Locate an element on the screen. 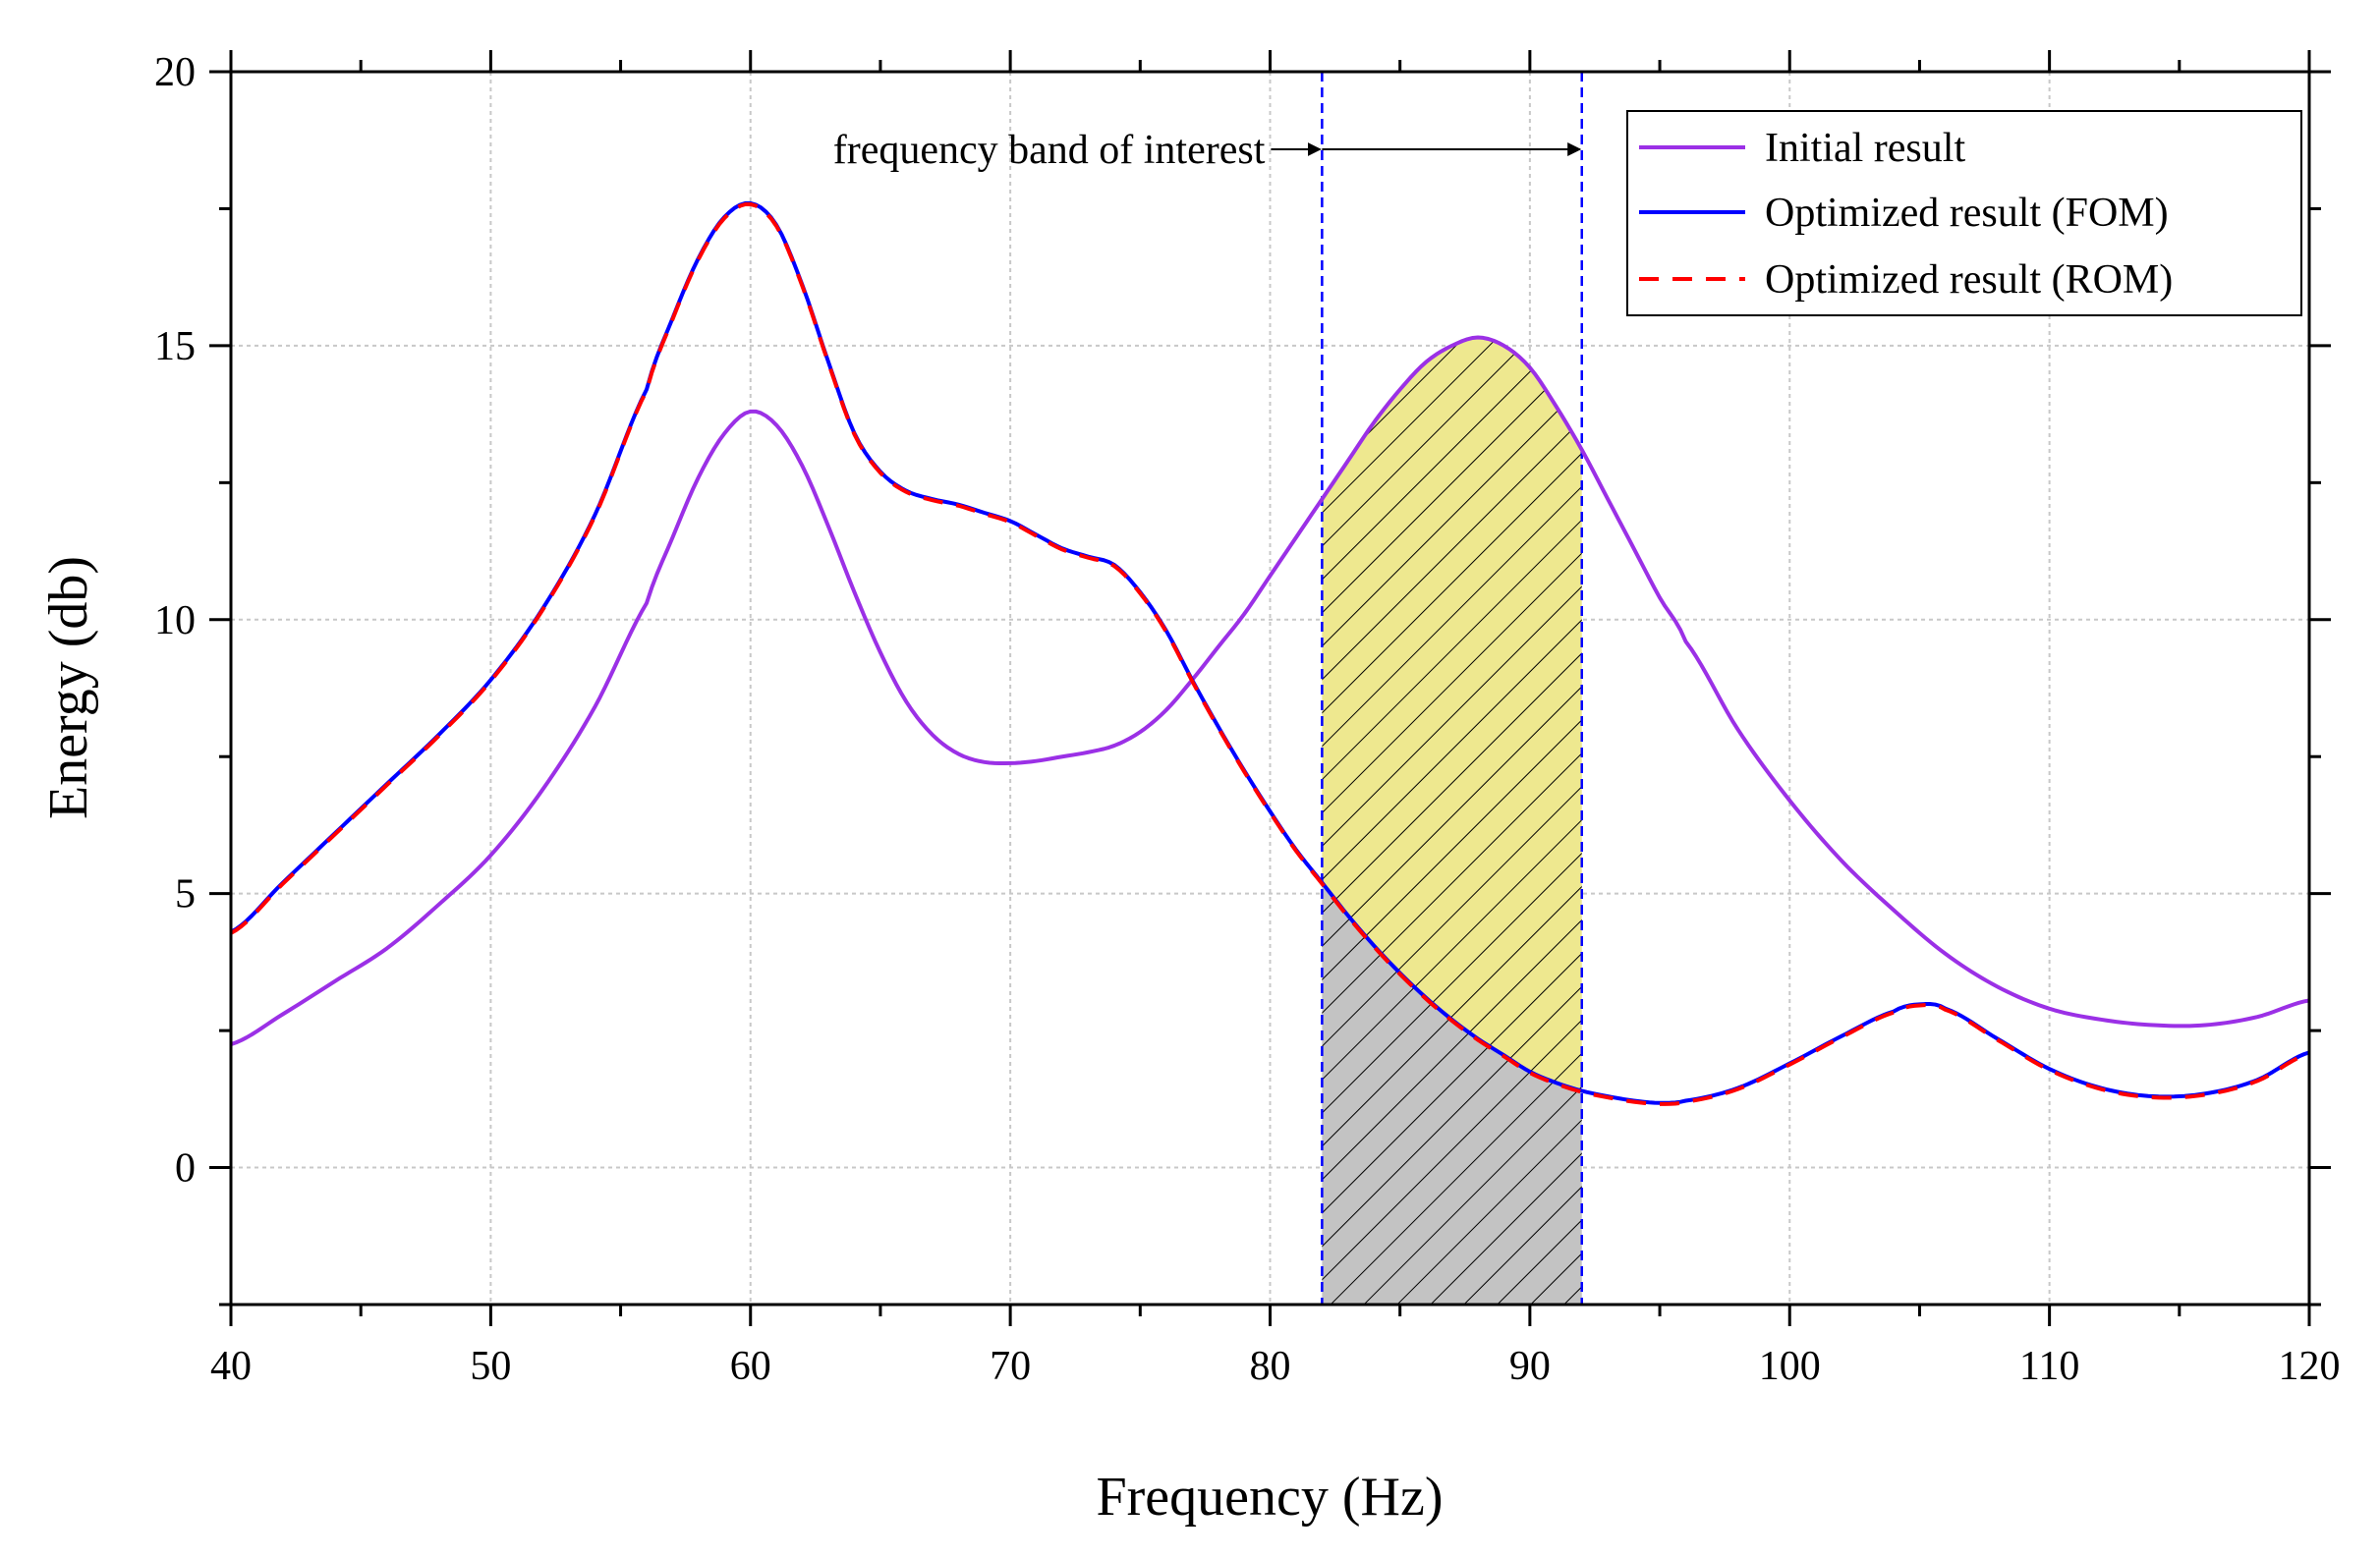 The width and height of the screenshot is (2380, 1558). band-annotation: frequency band of interest is located at coordinates (1207, 150).